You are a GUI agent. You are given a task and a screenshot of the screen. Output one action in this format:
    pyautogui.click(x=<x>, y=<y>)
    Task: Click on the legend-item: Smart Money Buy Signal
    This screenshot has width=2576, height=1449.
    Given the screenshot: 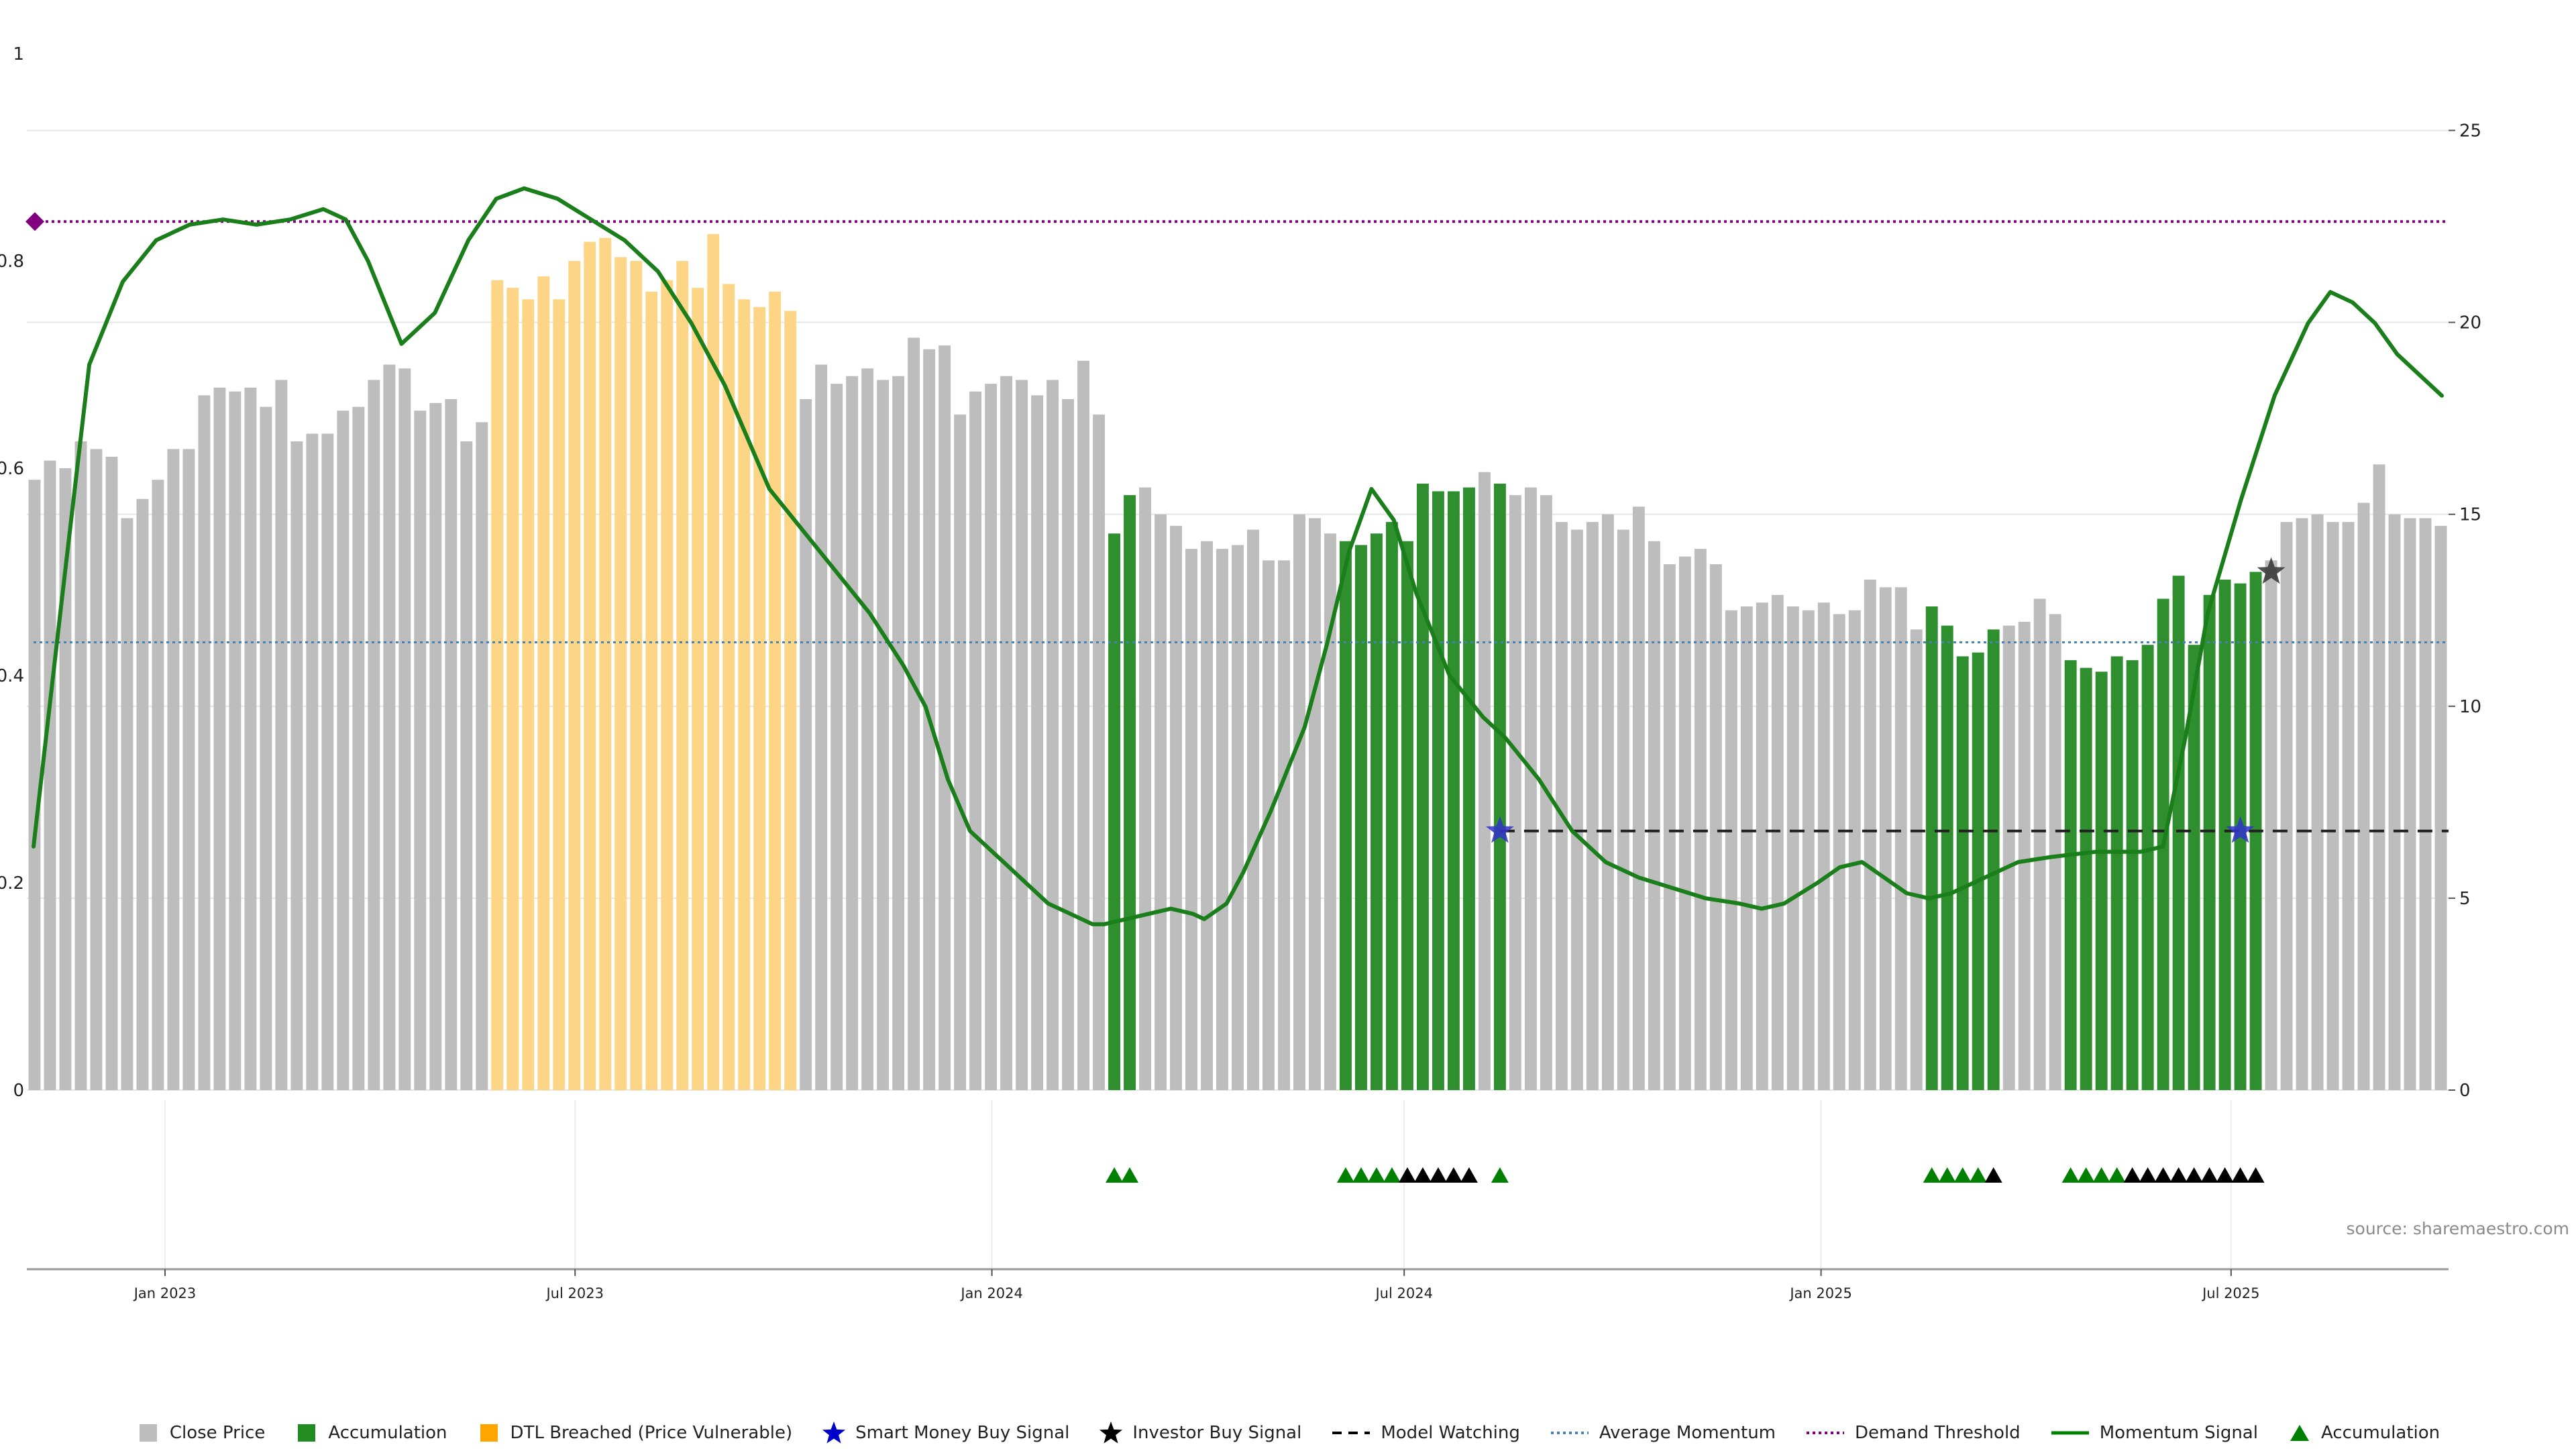 What is the action you would take?
    pyautogui.click(x=945, y=1433)
    